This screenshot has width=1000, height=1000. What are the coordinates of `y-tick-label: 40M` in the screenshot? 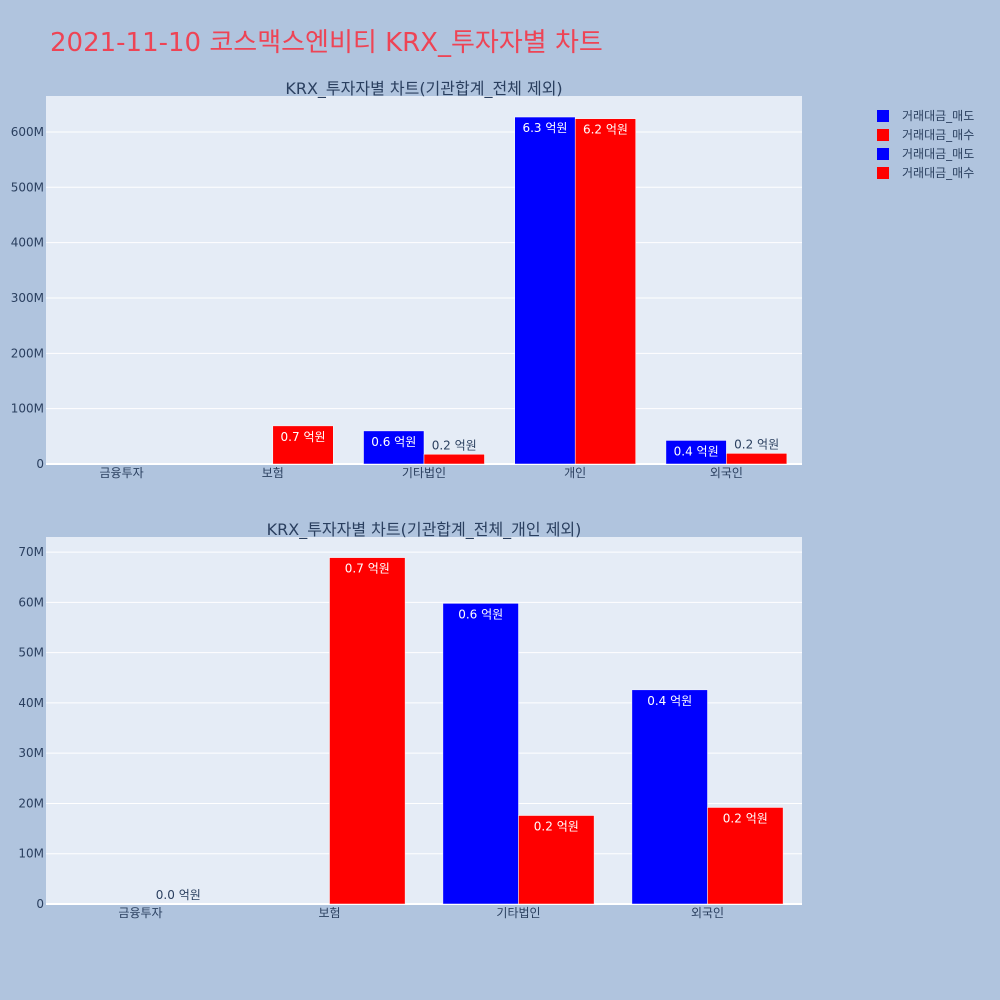 It's located at (31, 703).